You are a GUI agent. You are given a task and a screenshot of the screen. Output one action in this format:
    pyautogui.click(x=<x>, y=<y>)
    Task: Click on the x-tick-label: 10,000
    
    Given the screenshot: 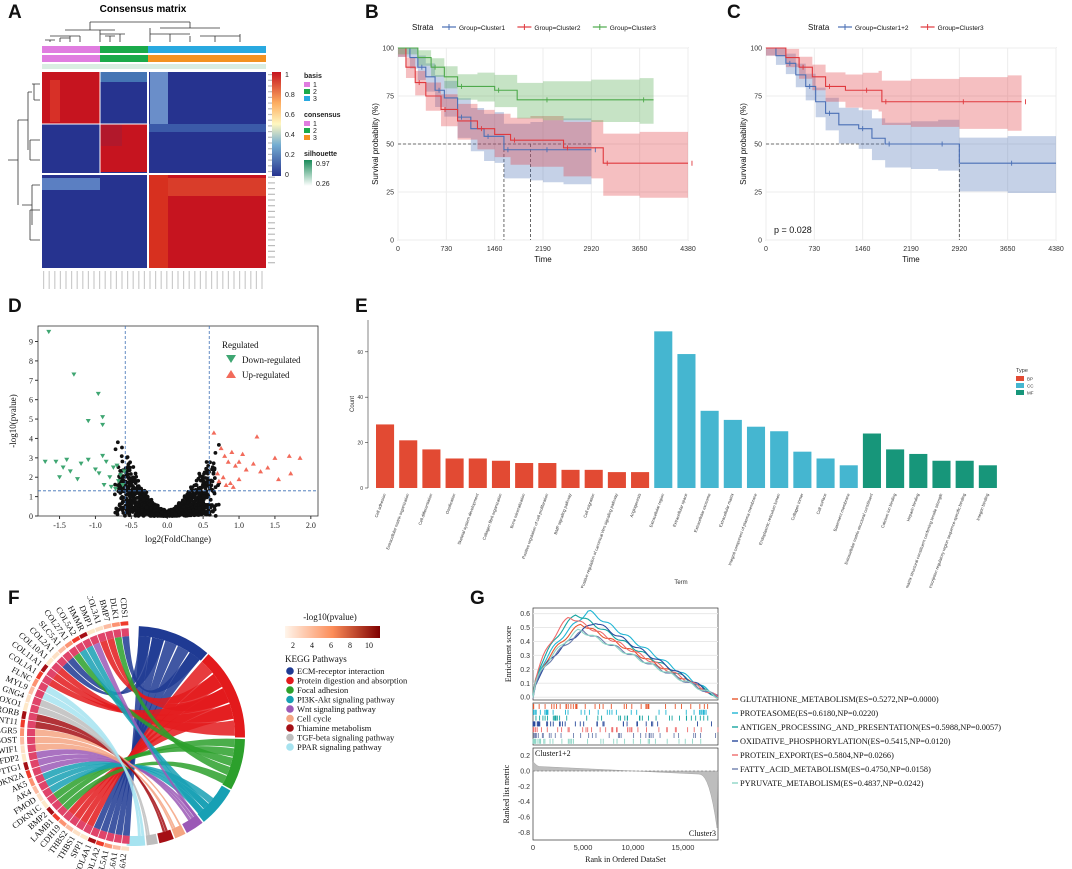 What is the action you would take?
    pyautogui.click(x=633, y=847)
    